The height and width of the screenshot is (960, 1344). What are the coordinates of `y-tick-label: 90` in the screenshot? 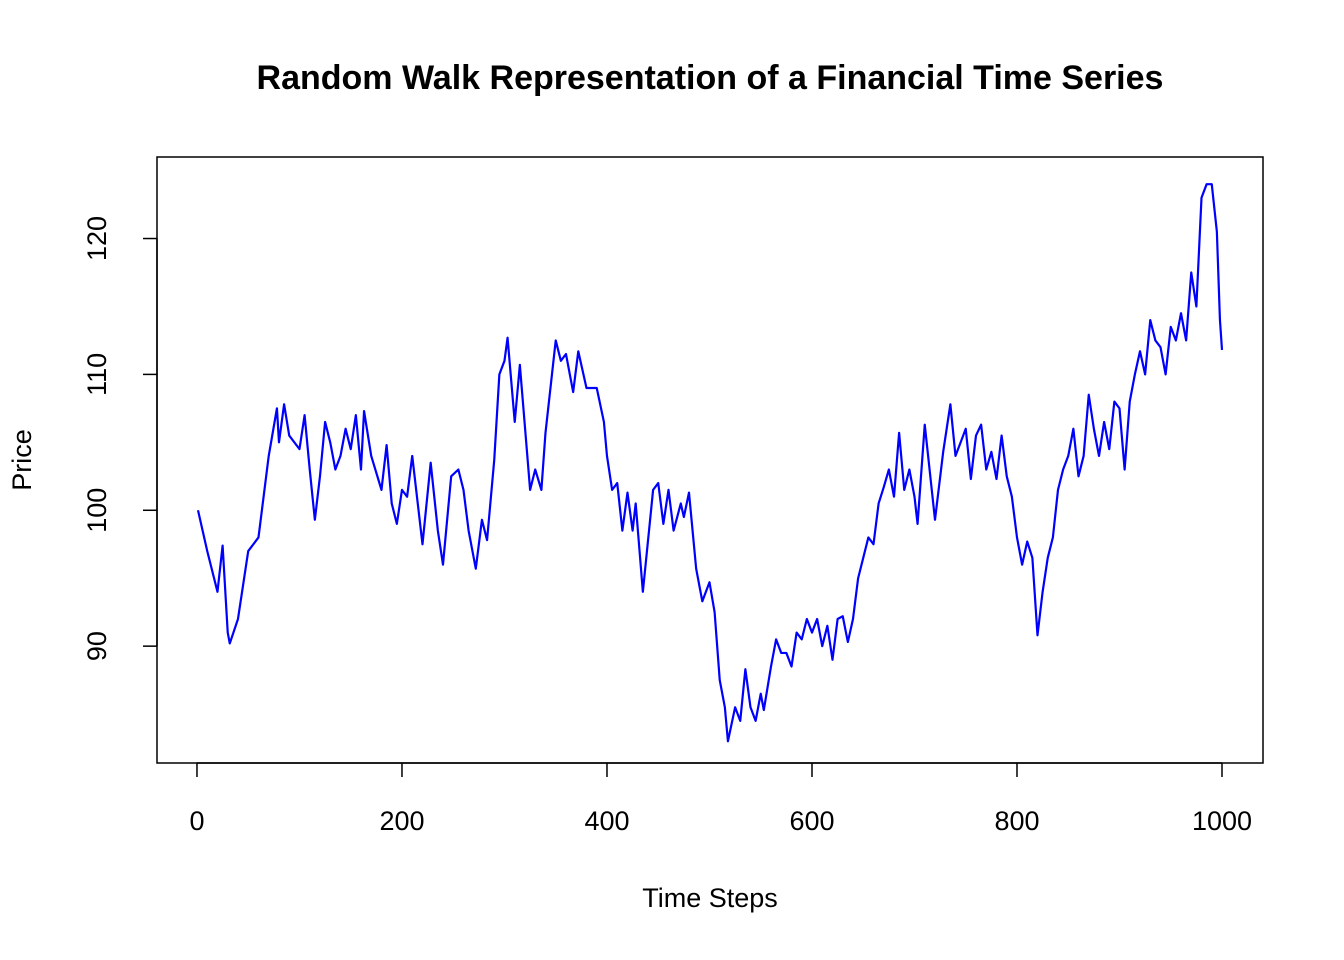 It's located at (97, 646).